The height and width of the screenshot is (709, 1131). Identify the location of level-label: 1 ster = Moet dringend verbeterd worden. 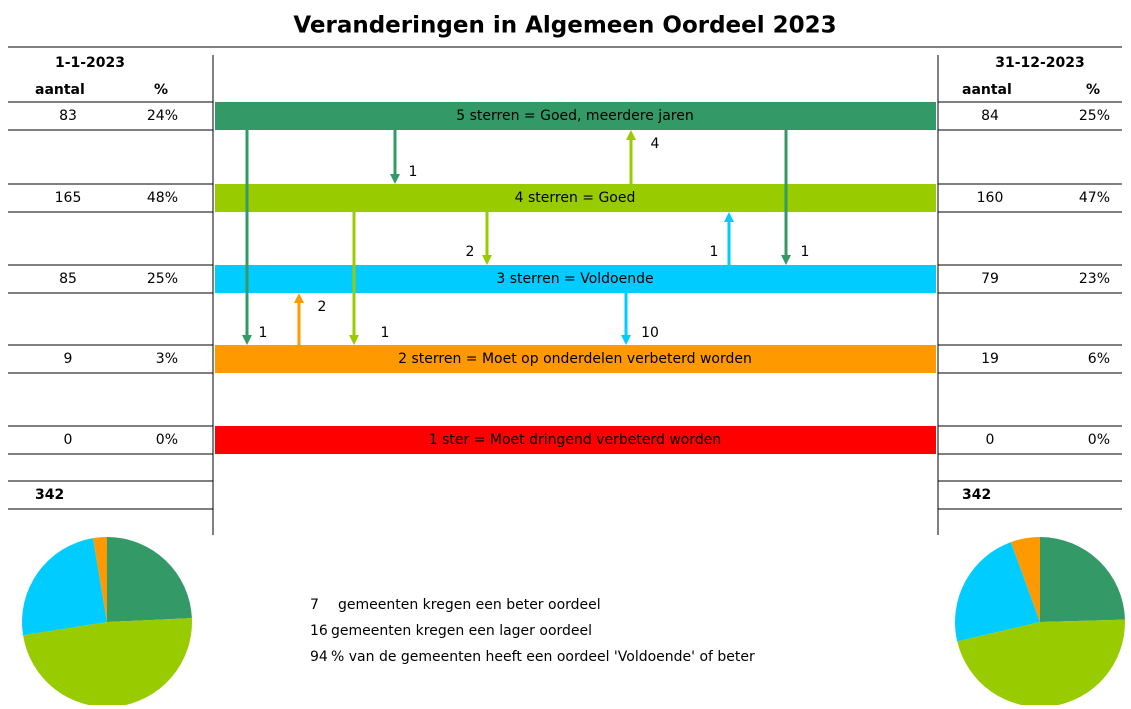
(575, 440).